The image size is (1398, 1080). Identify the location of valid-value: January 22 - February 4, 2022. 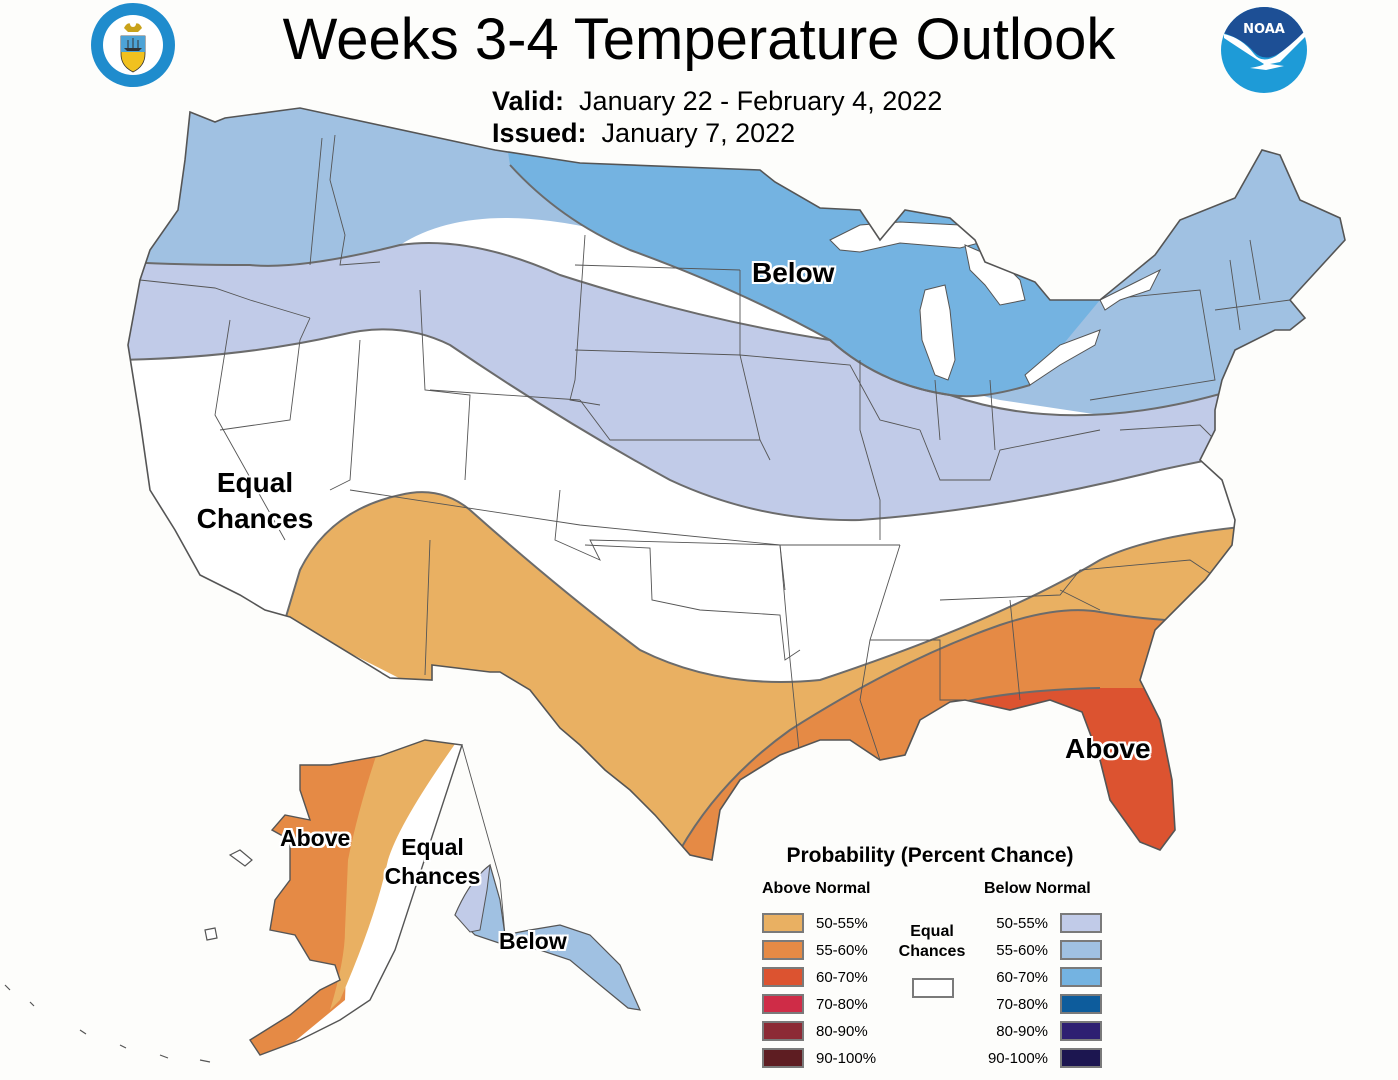
(761, 101).